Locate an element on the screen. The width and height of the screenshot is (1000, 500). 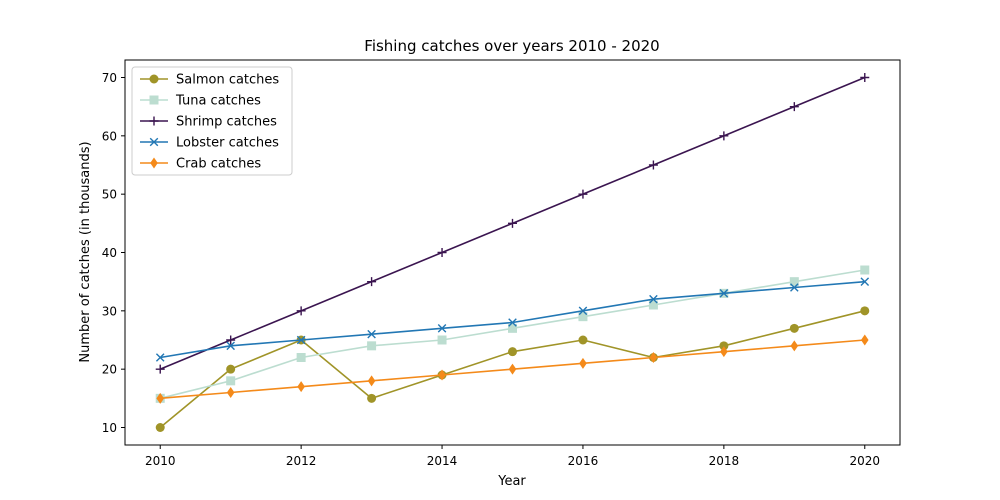
legend-marker-lobster is located at coordinates (154, 142).